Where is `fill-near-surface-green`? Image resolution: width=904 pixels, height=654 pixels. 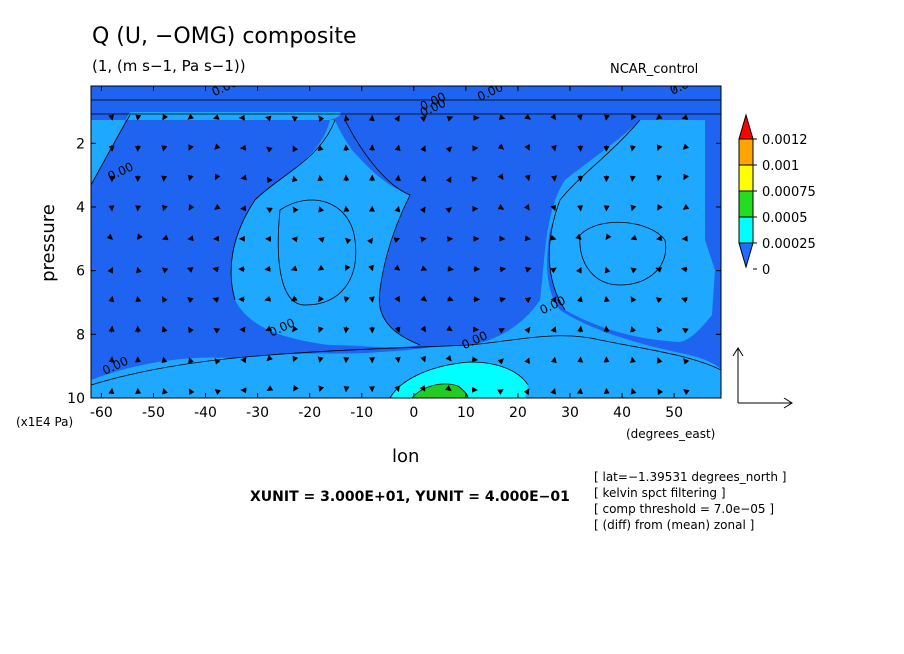 fill-near-surface-green is located at coordinates (440, 390).